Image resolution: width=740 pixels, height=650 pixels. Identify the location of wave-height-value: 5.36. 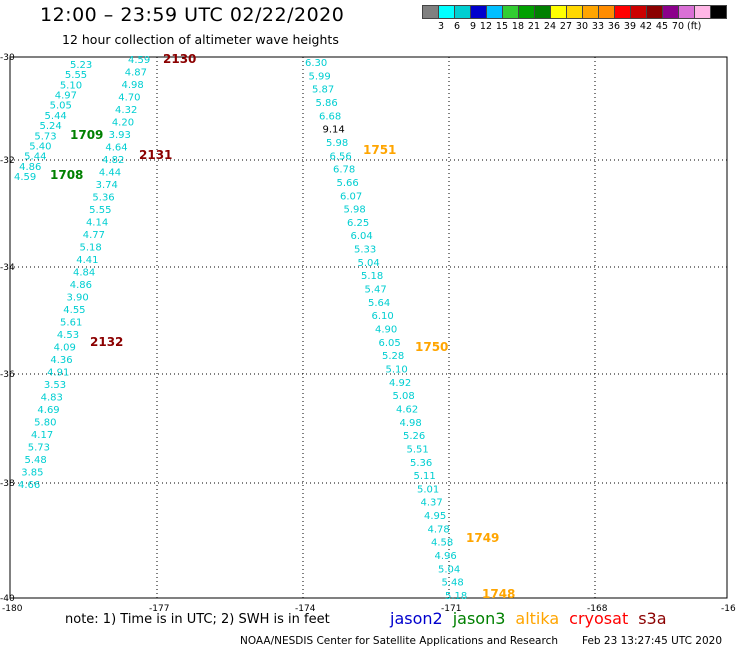
(103, 198).